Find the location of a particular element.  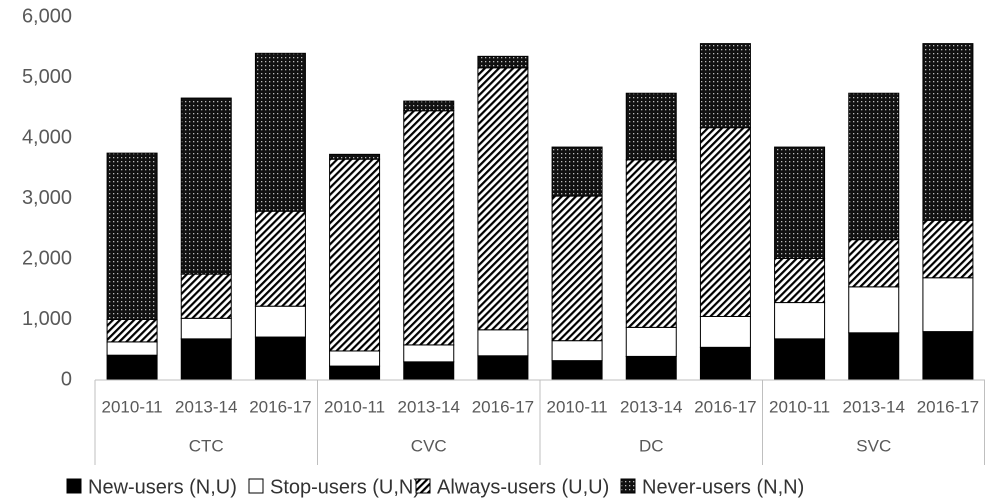

group-label: SVC is located at coordinates (873, 445).